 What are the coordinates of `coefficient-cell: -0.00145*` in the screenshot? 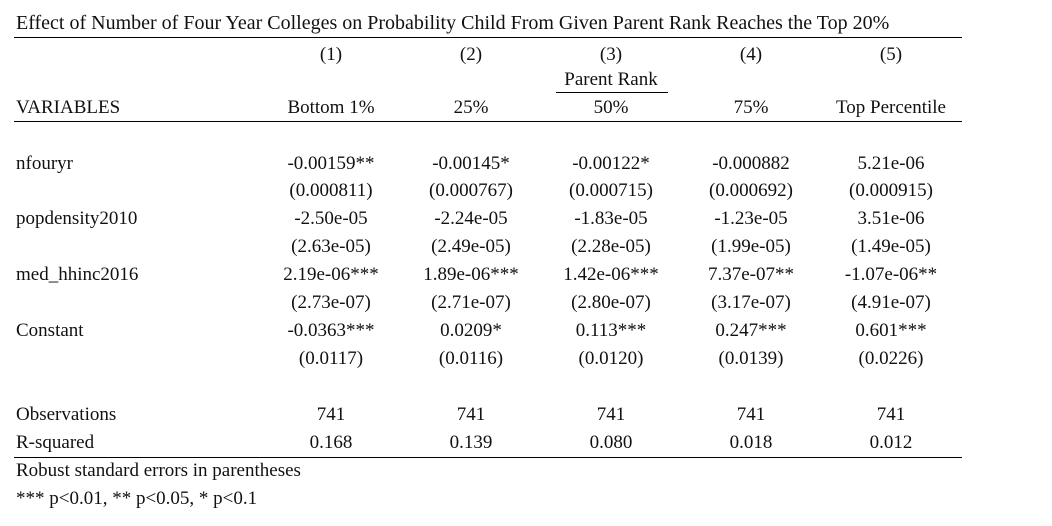 It's located at (471, 163).